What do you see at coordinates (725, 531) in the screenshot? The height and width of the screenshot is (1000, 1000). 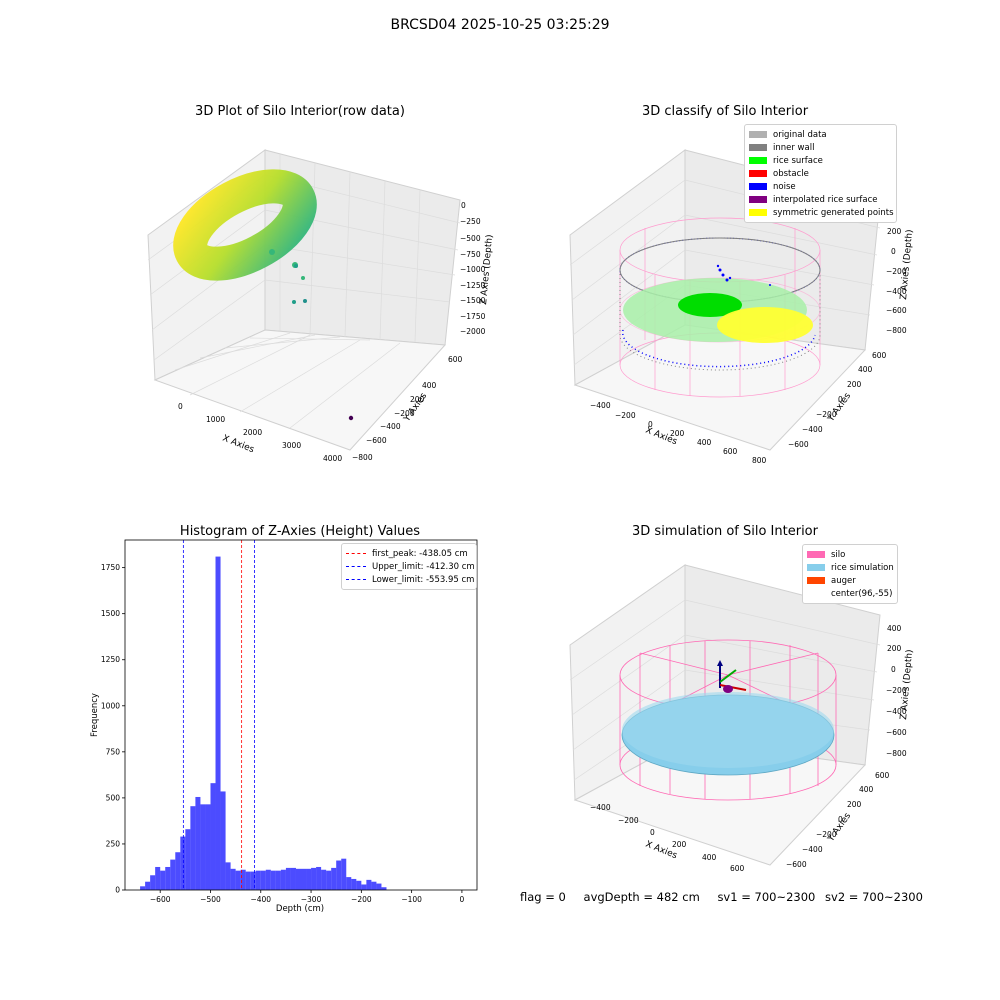 I see `panel4-title: 3D simulation of Silo Interior` at bounding box center [725, 531].